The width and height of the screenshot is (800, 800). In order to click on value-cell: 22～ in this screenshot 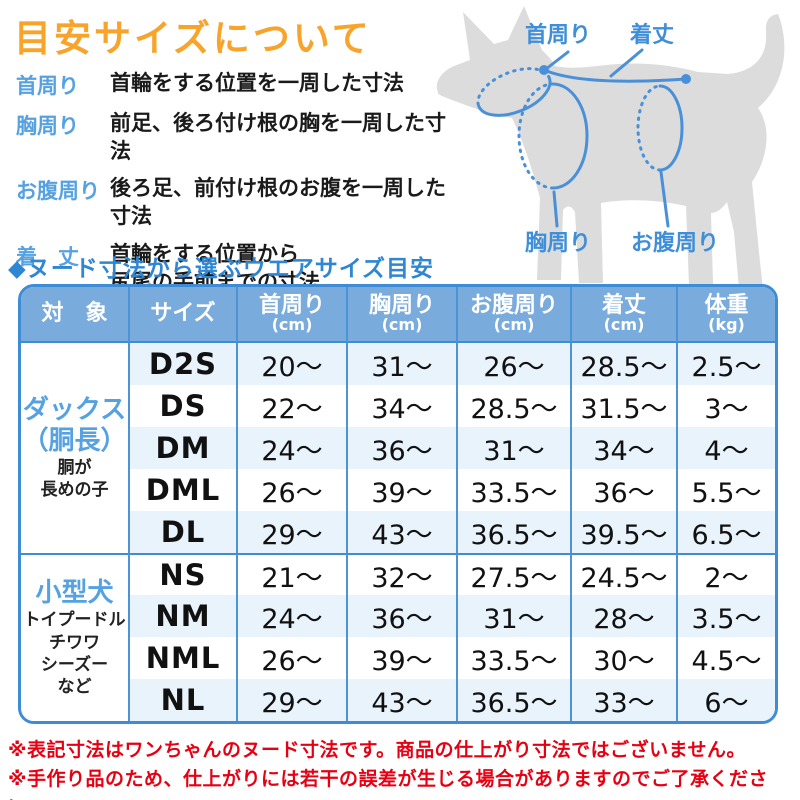, I will do `click(291, 406)`.